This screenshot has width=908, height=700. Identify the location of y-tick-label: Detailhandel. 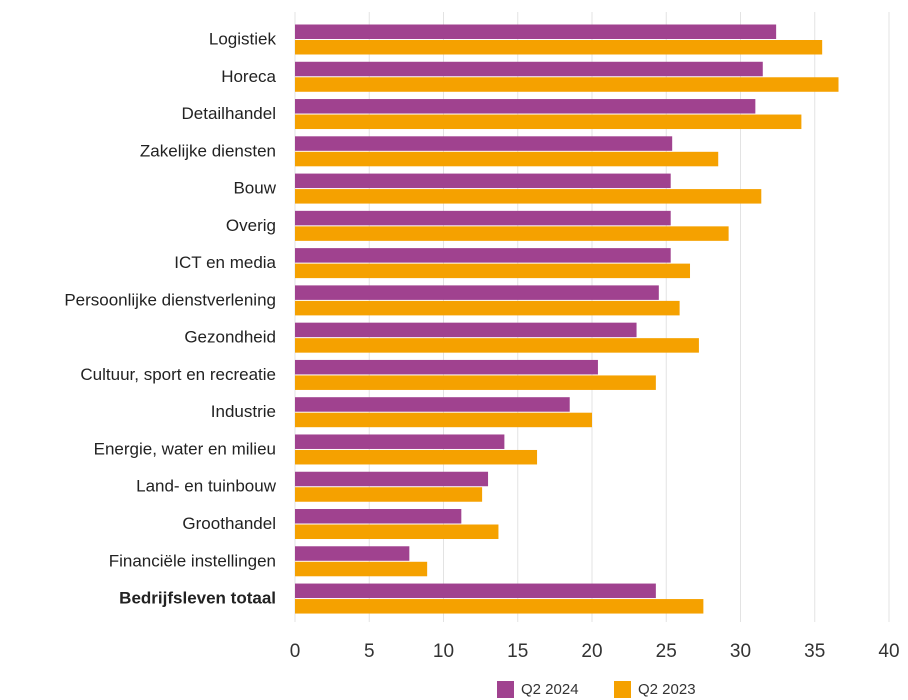
(228, 113).